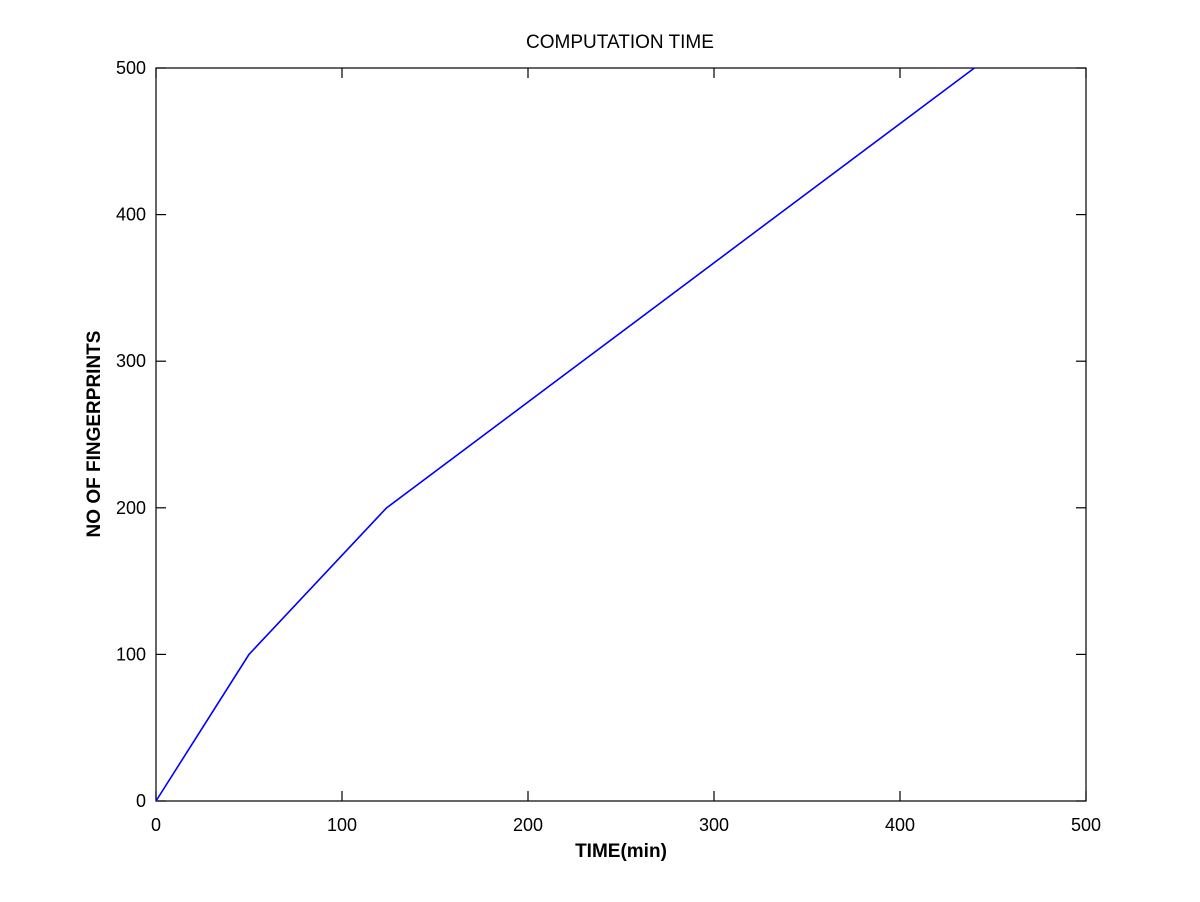 The height and width of the screenshot is (902, 1200). What do you see at coordinates (131, 68) in the screenshot?
I see `y-tick-label: 500` at bounding box center [131, 68].